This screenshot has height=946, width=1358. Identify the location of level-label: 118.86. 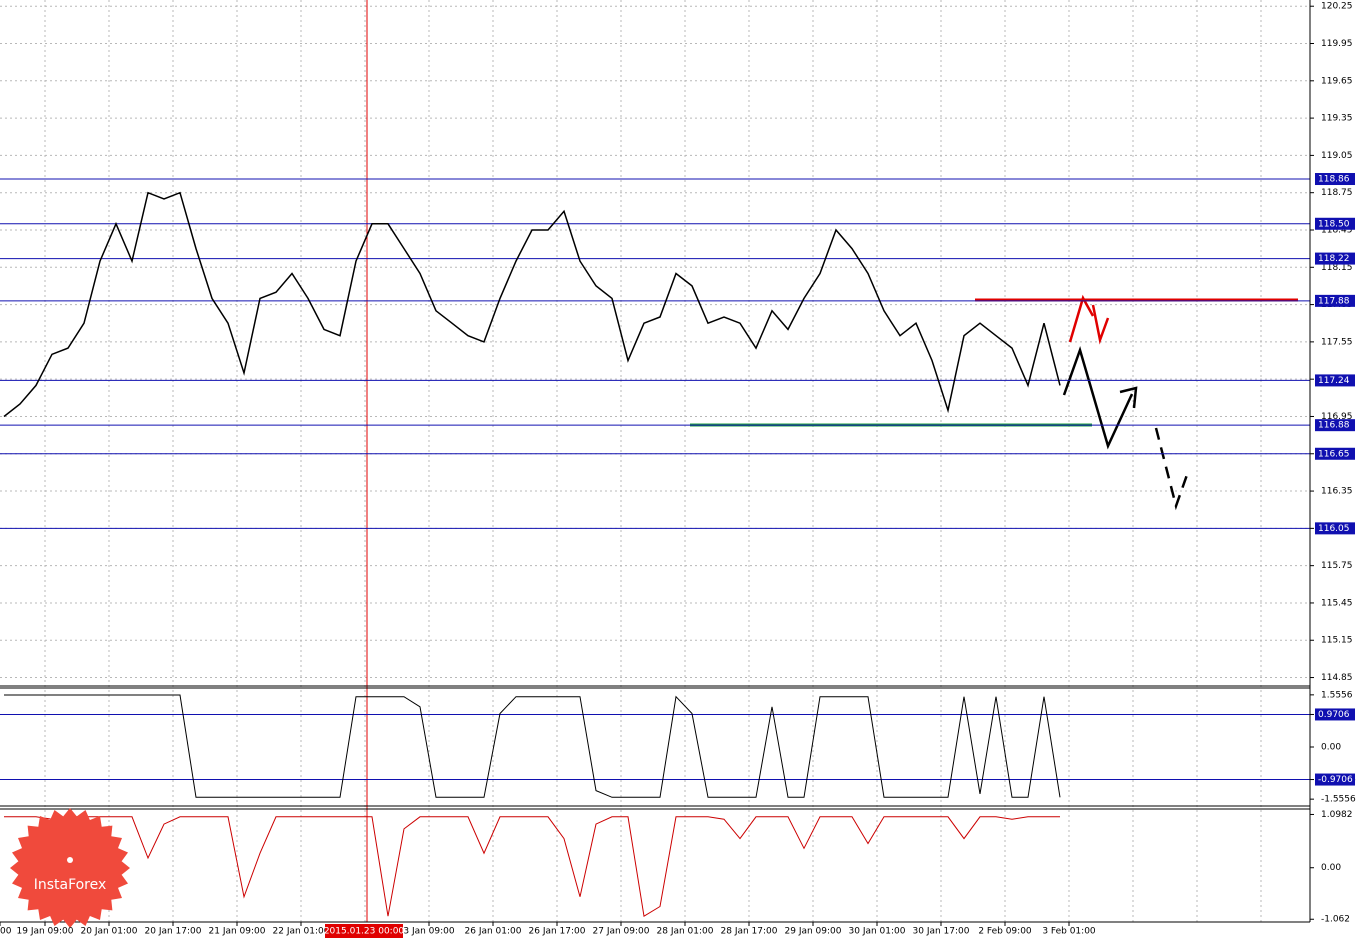
(1334, 180).